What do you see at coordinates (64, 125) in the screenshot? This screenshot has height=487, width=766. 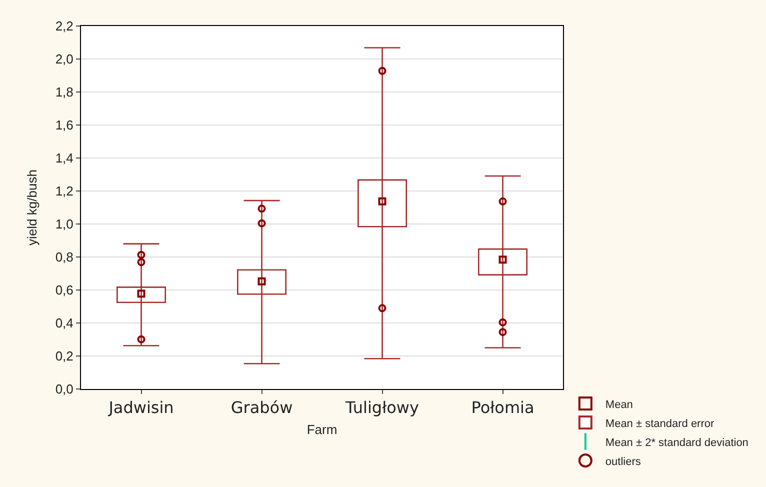 I see `y-tick-label: 1,6` at bounding box center [64, 125].